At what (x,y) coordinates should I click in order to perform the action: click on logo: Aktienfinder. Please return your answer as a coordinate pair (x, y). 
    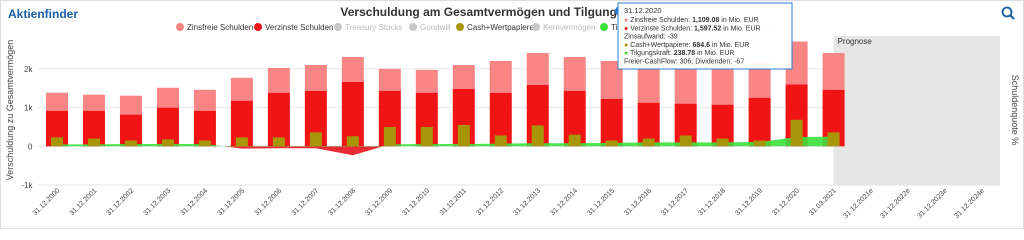
    Looking at the image, I should click on (43, 14).